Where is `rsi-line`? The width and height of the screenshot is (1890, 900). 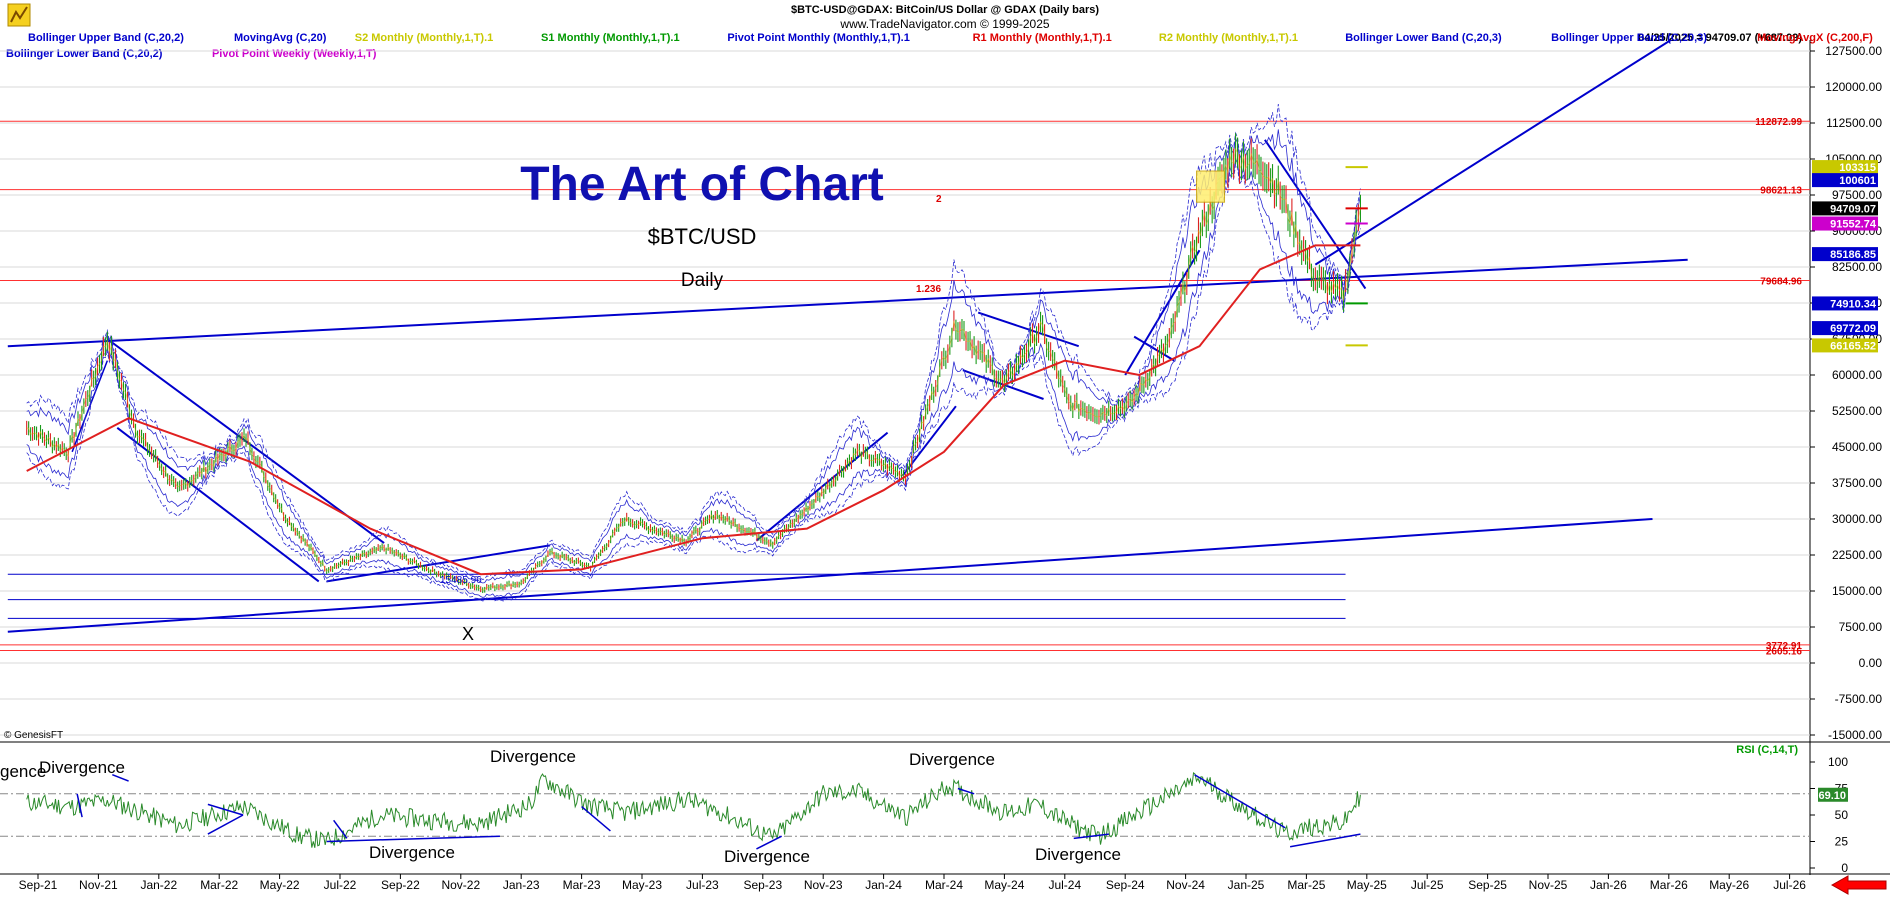
rsi-line is located at coordinates (693, 809).